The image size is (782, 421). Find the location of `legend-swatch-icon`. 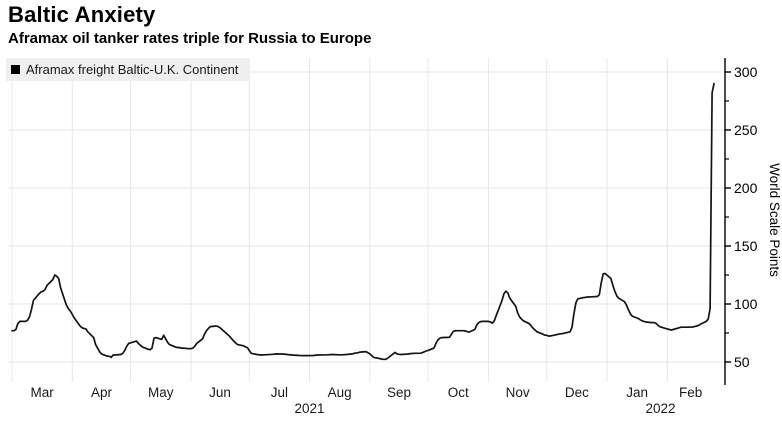

legend-swatch-icon is located at coordinates (15, 69).